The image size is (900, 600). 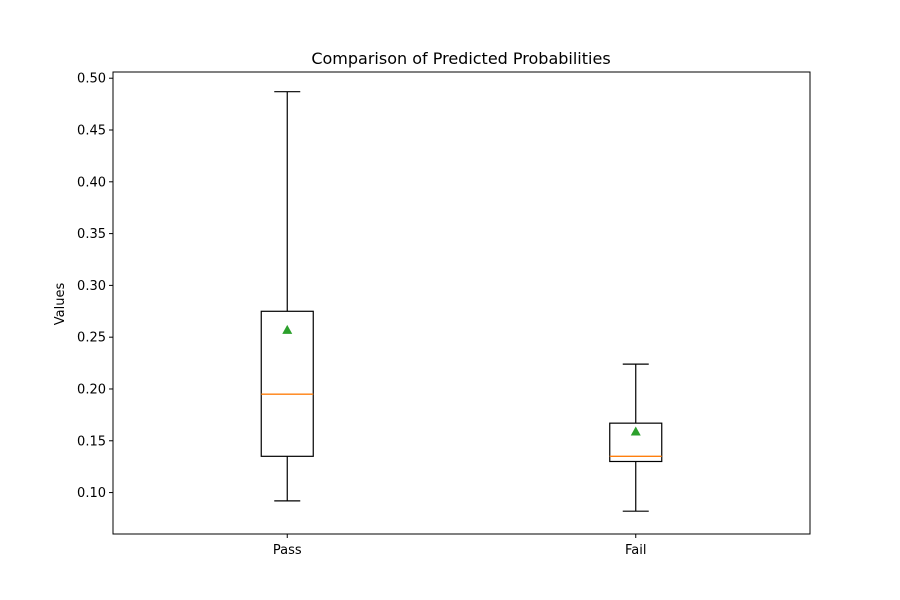 I want to click on box-group-pass, so click(x=287, y=296).